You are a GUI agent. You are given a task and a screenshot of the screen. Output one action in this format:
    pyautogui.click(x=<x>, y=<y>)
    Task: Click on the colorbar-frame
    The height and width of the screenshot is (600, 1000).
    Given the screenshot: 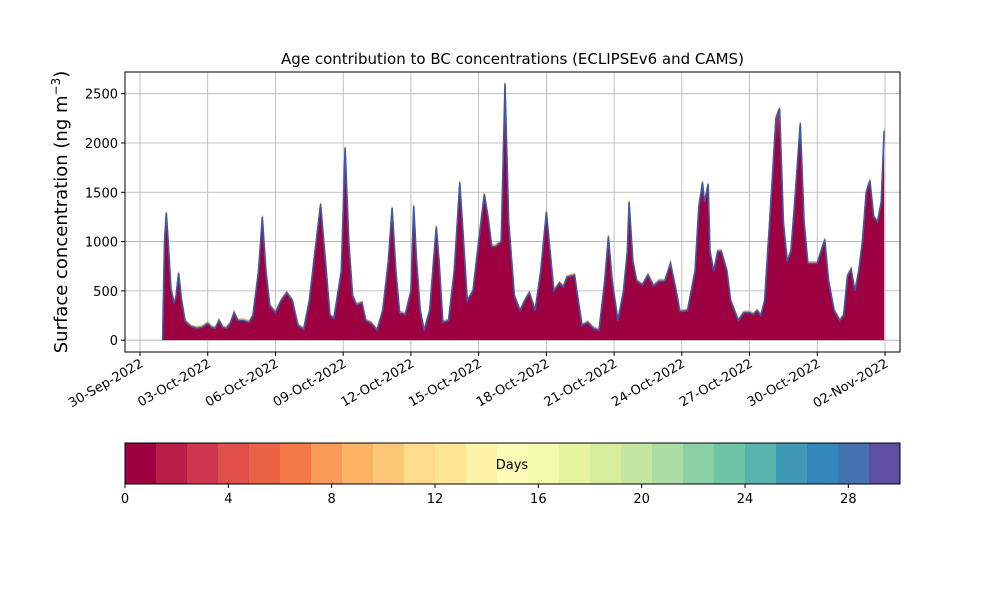 What is the action you would take?
    pyautogui.click(x=512, y=463)
    